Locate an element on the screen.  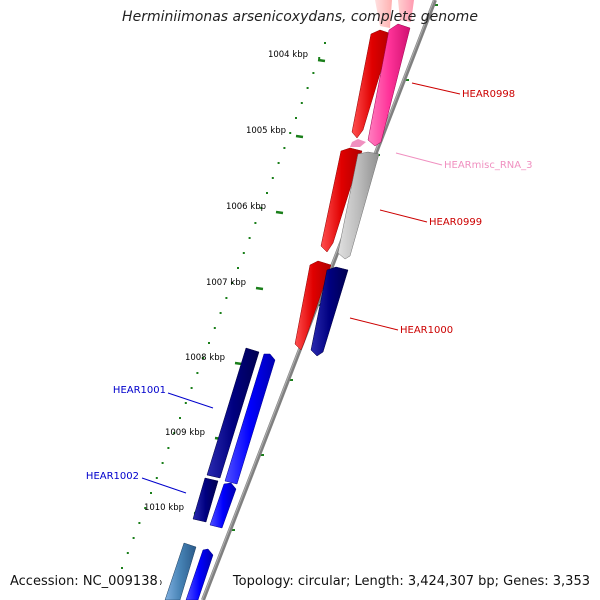
gene-blue-bottom is located at coordinates (199, 574).